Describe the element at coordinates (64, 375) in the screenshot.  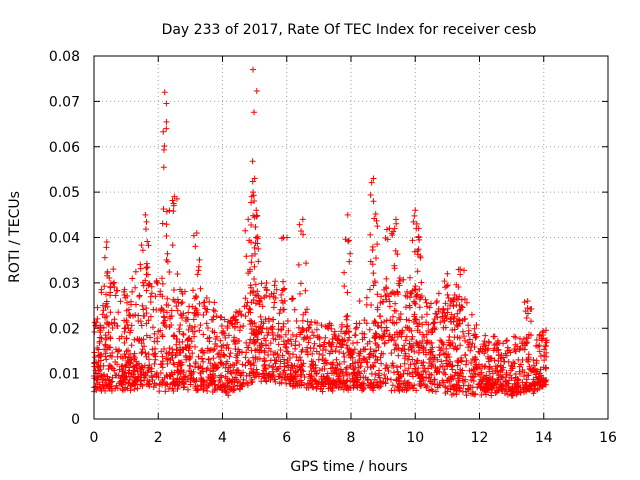
I see `y-tick-label: 0.01` at that location.